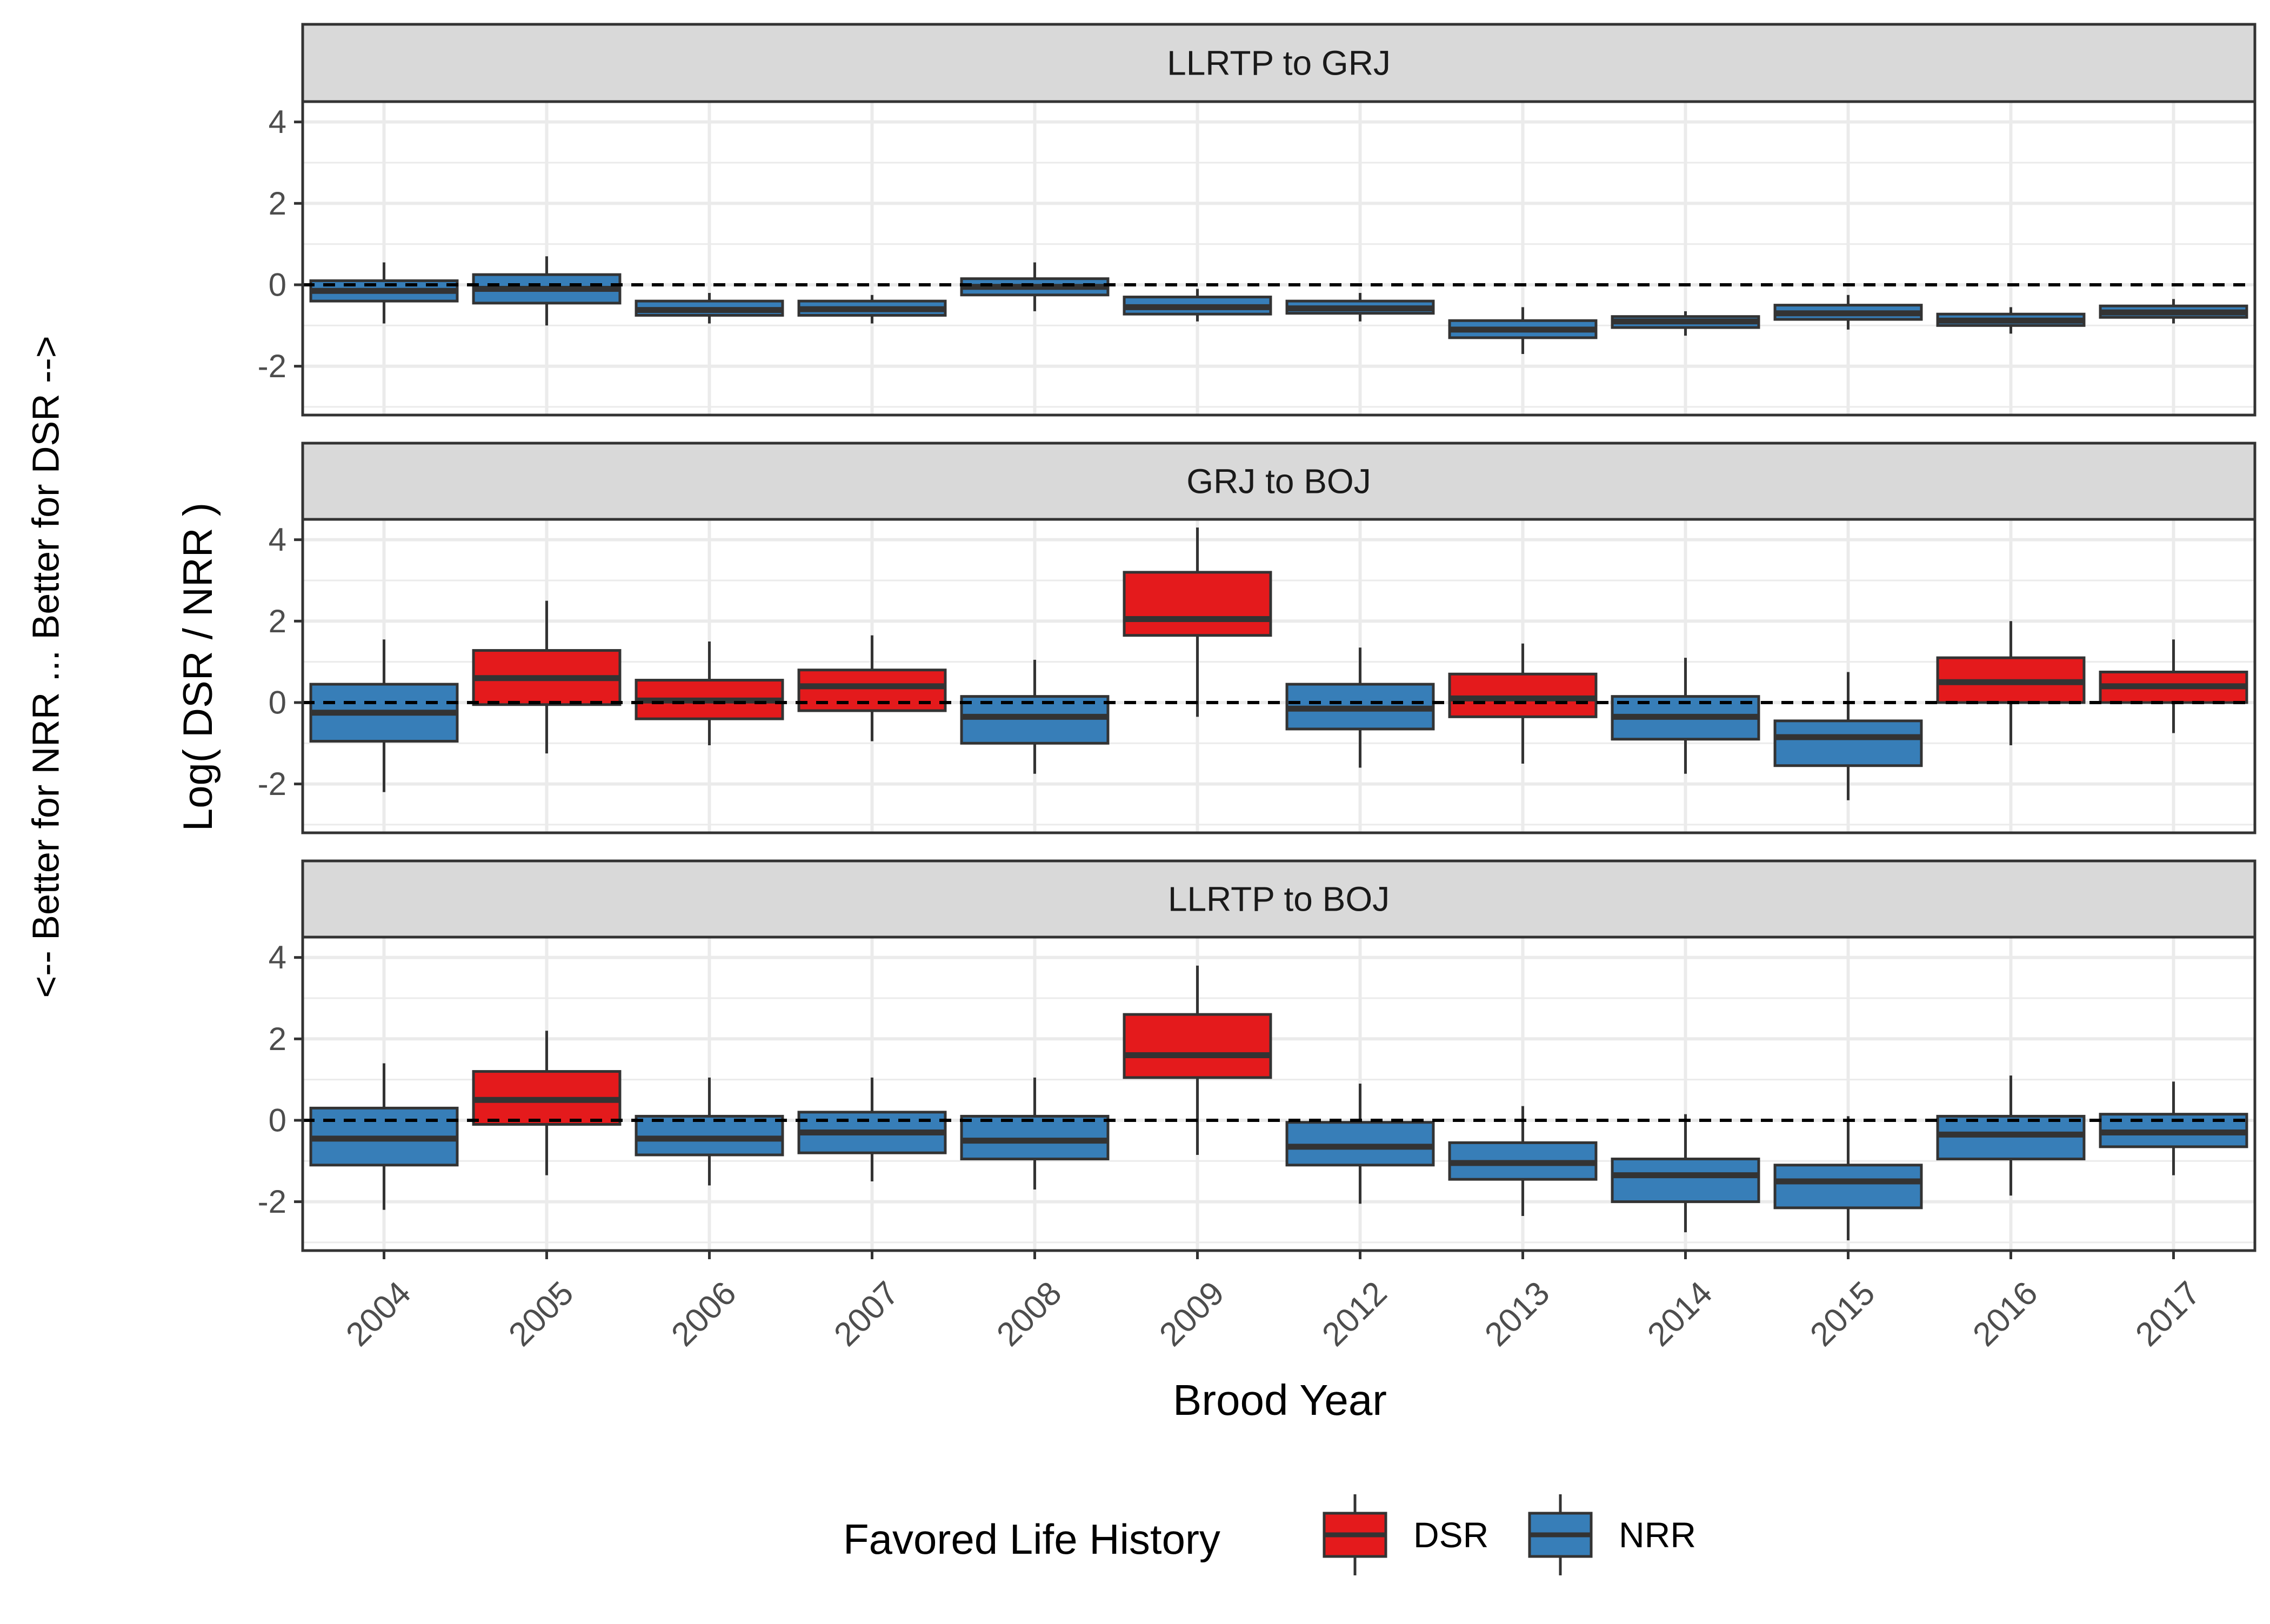 This screenshot has width=2270, height=1624. Describe the element at coordinates (703, 1313) in the screenshot. I see `x-tick-label: 2006` at that location.